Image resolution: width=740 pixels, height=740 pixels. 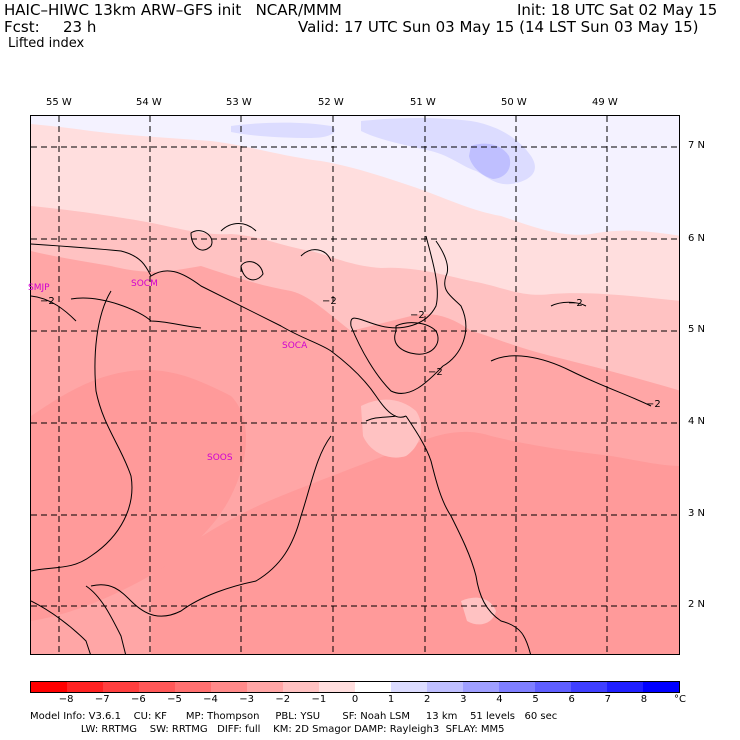 What do you see at coordinates (535, 699) in the screenshot?
I see `colorbar-tick-label: 5` at bounding box center [535, 699].